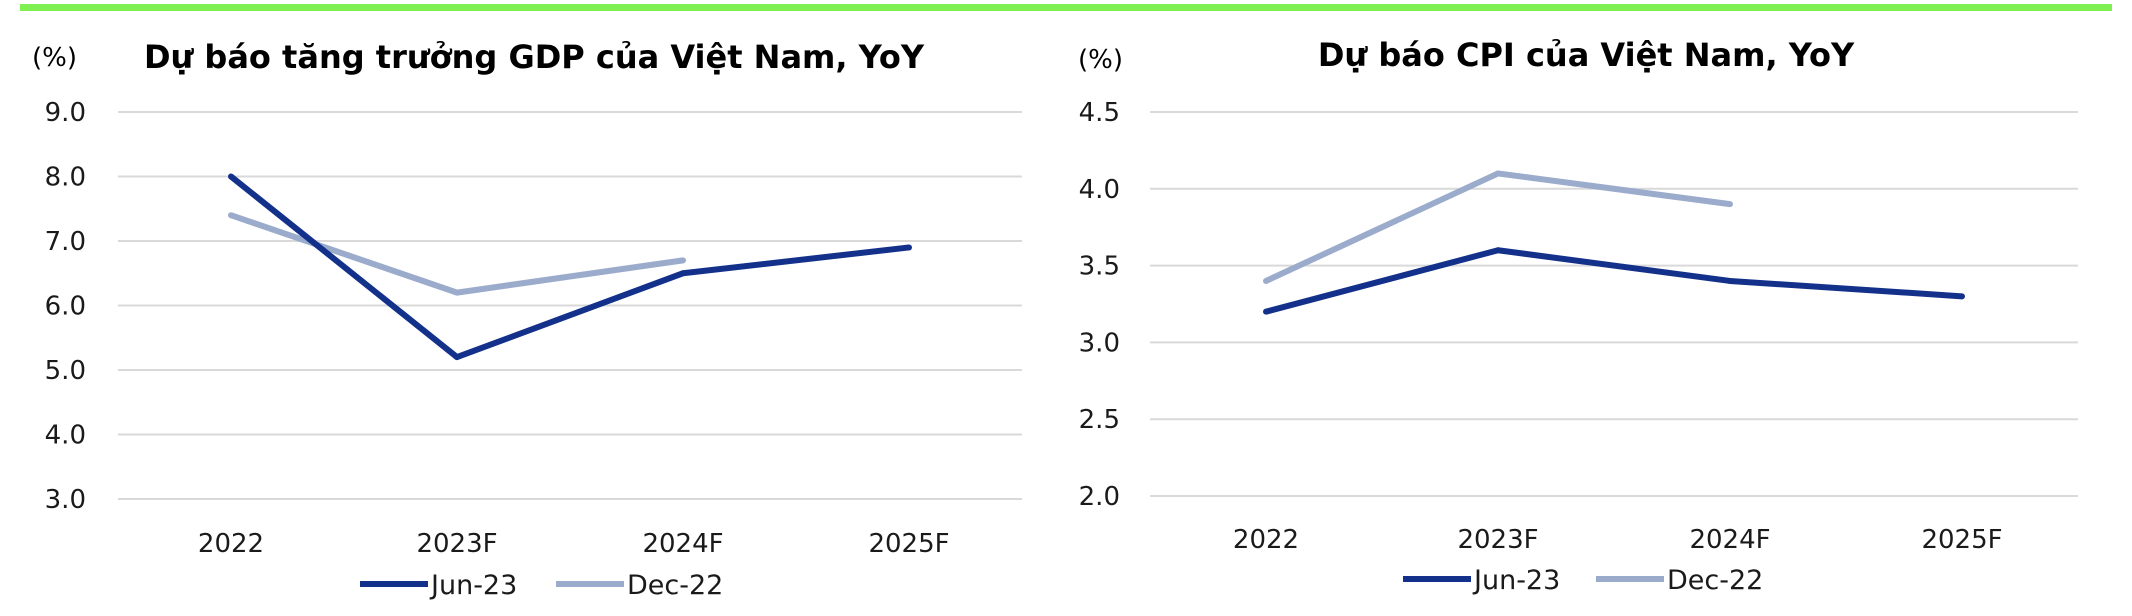 The width and height of the screenshot is (2132, 616). I want to click on gdp-y-ticks: 9.0 8.0 7.0 6.0 5.0 4.0 3.0, so click(65, 306).